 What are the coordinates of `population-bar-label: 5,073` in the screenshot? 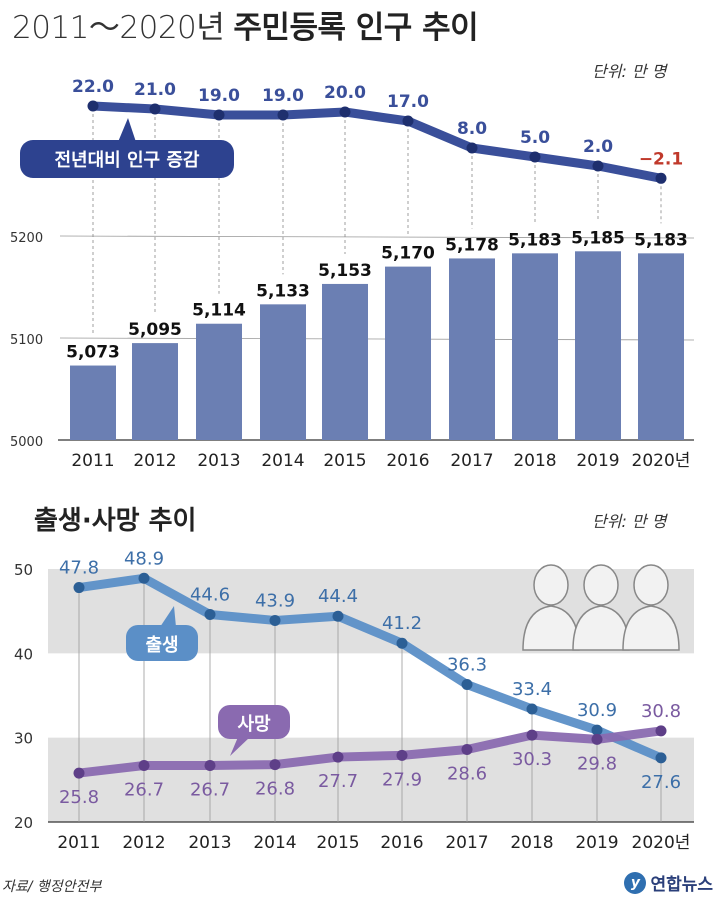 It's located at (93, 353).